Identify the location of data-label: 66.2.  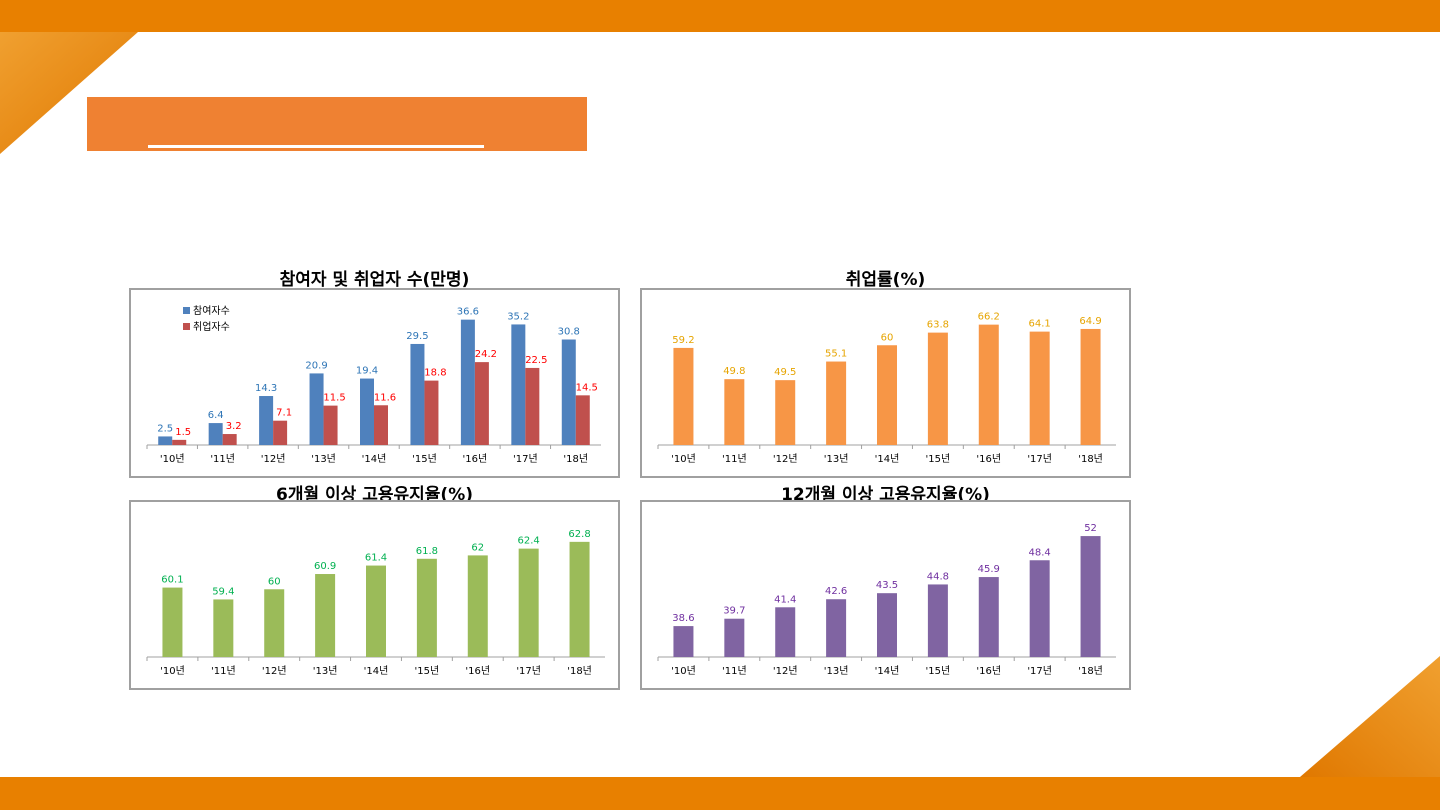
(989, 317).